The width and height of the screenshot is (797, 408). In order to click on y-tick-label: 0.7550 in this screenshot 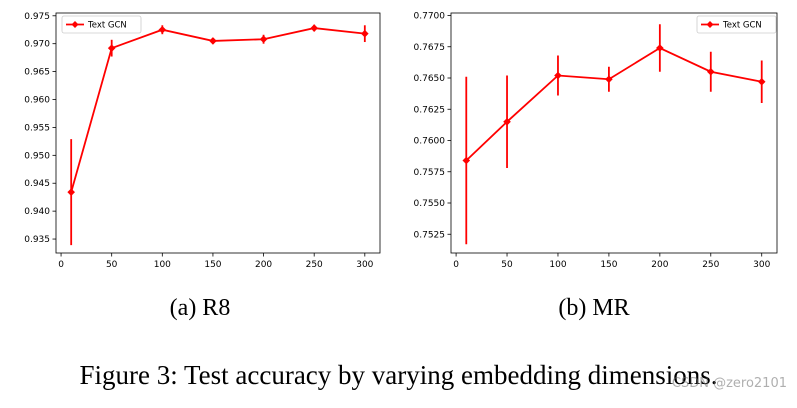, I will do `click(430, 204)`.